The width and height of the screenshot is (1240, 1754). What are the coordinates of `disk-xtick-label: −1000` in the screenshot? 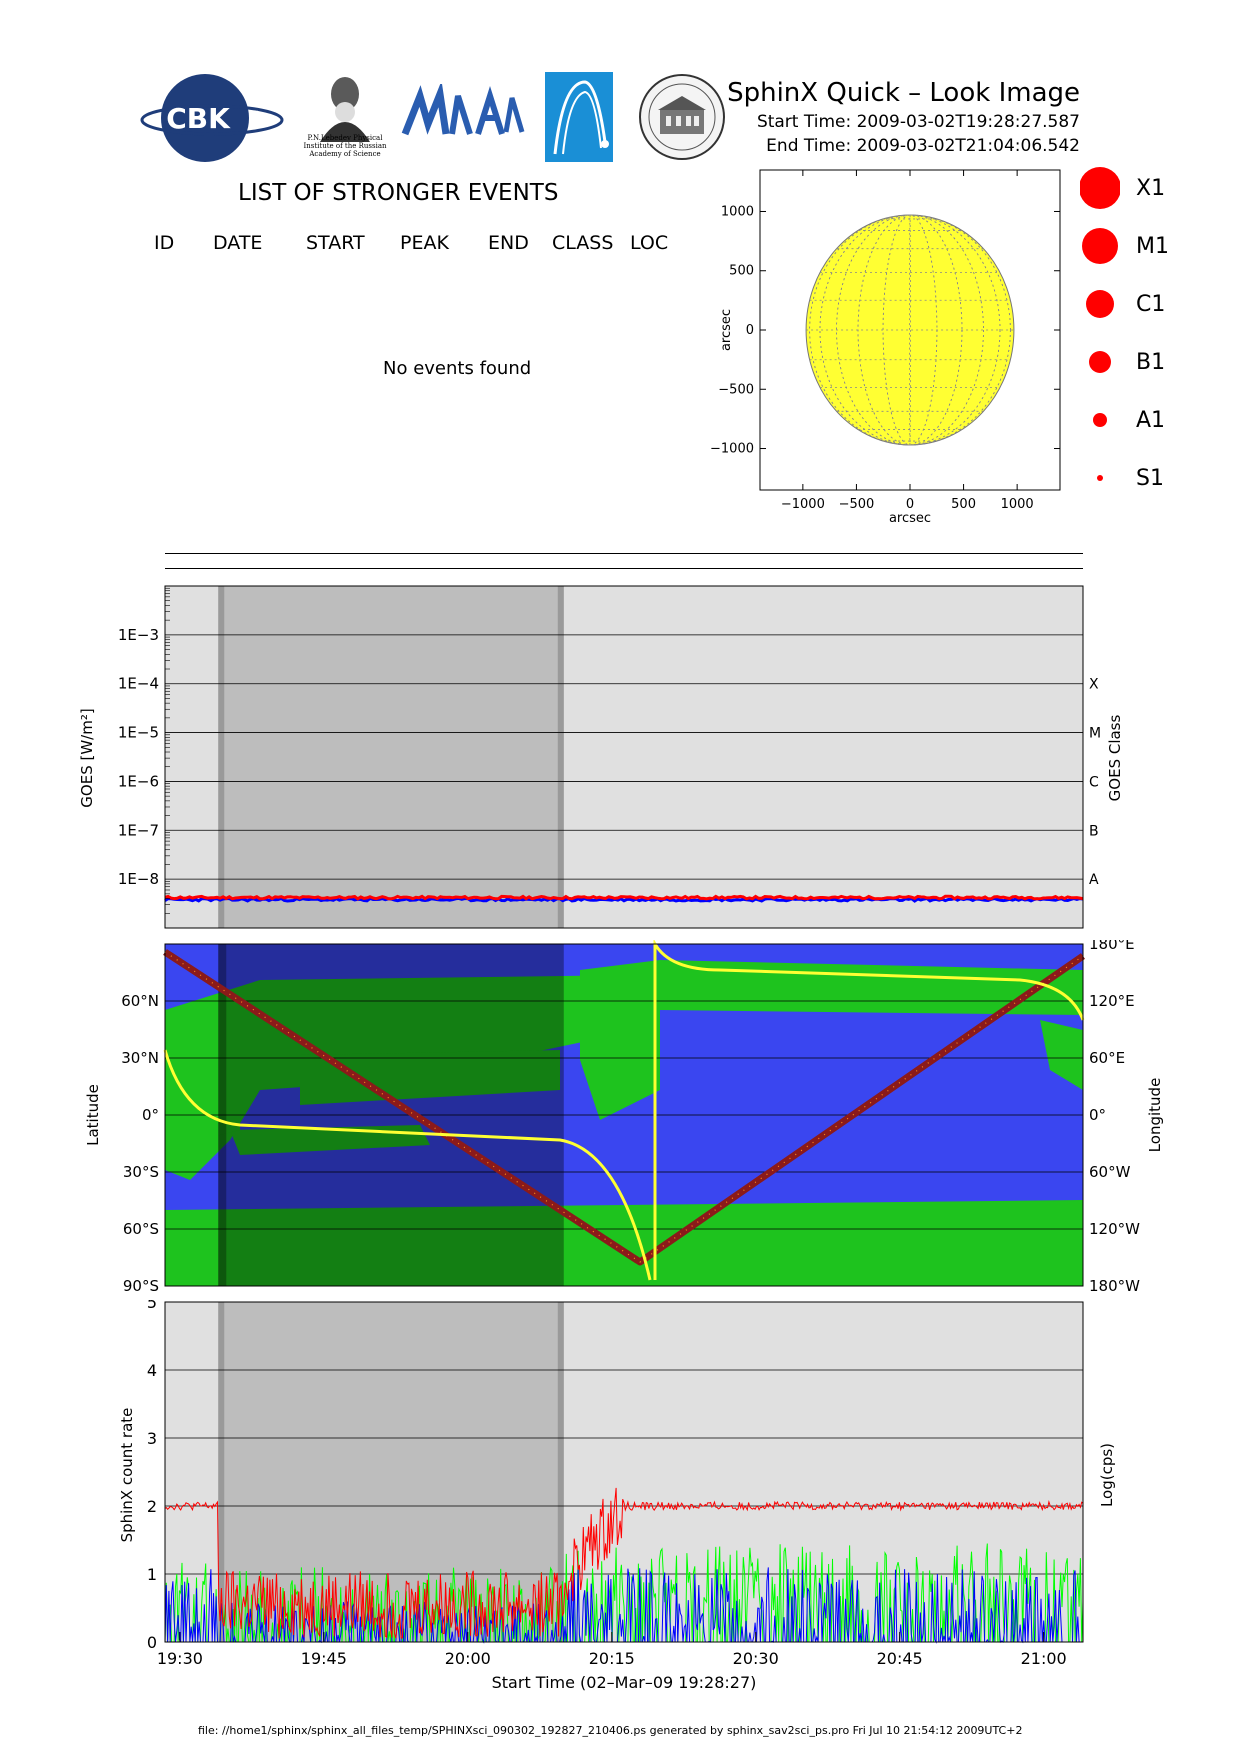 It's located at (803, 504).